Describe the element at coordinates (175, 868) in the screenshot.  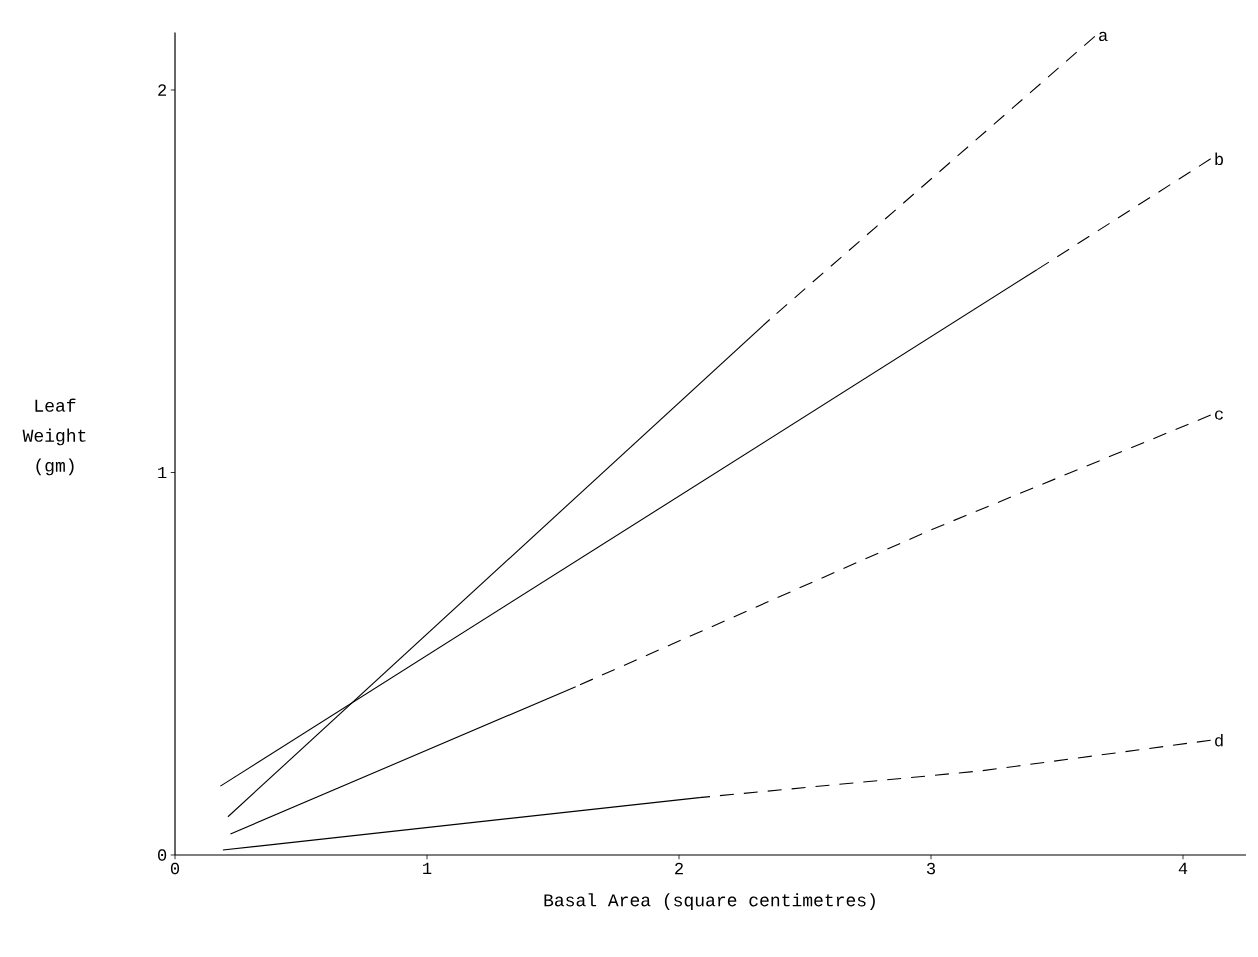
I see `x-tick-label: 0` at that location.